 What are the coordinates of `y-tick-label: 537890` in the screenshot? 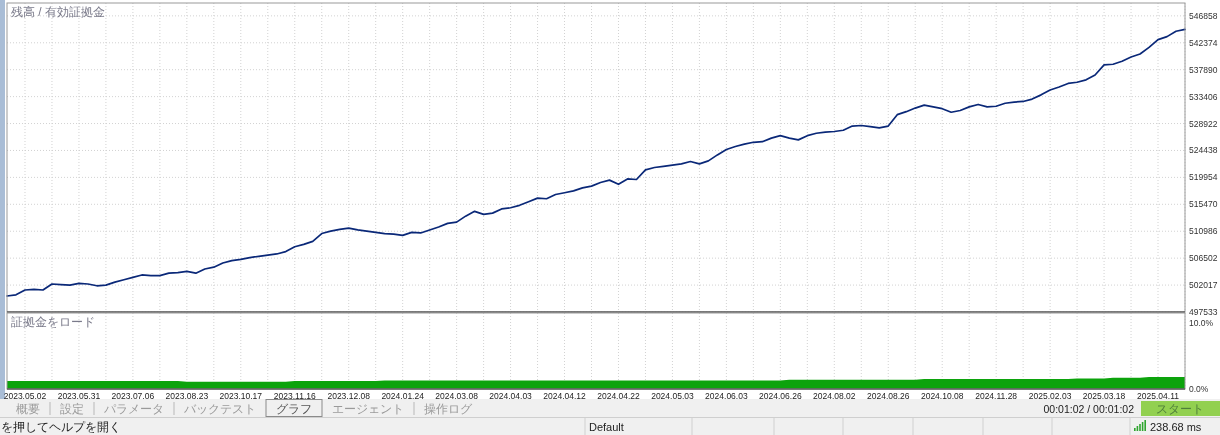 It's located at (1203, 69).